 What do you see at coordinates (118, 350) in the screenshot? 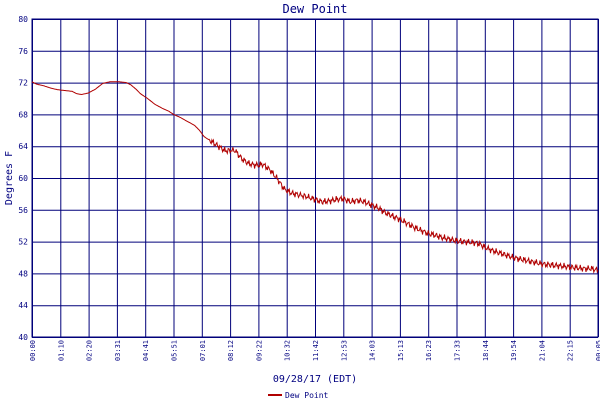
I see `x-tick-label: 03:31` at bounding box center [118, 350].